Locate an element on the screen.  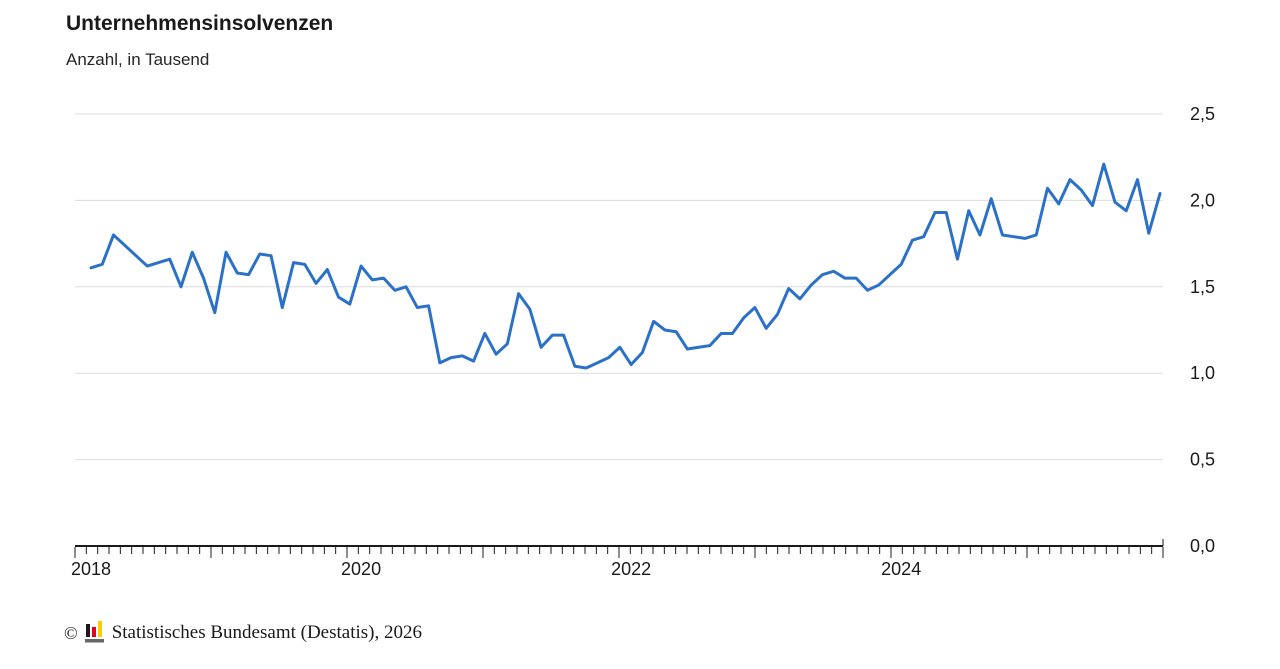
svg-text: 1,0 is located at coordinates (1202, 373).